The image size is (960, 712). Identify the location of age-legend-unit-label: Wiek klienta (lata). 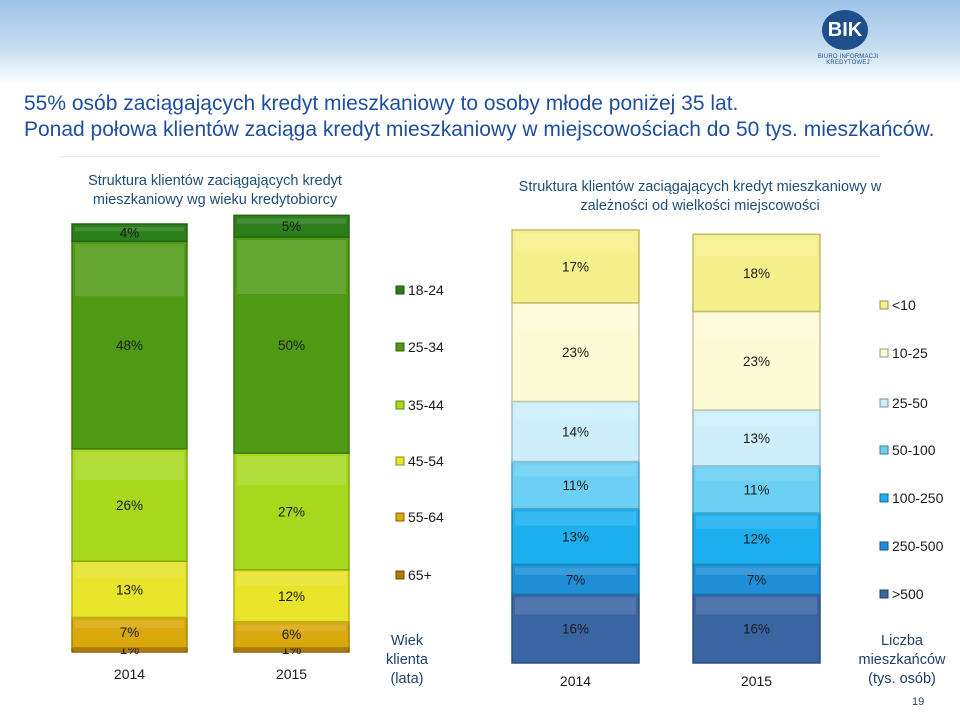
(407, 660).